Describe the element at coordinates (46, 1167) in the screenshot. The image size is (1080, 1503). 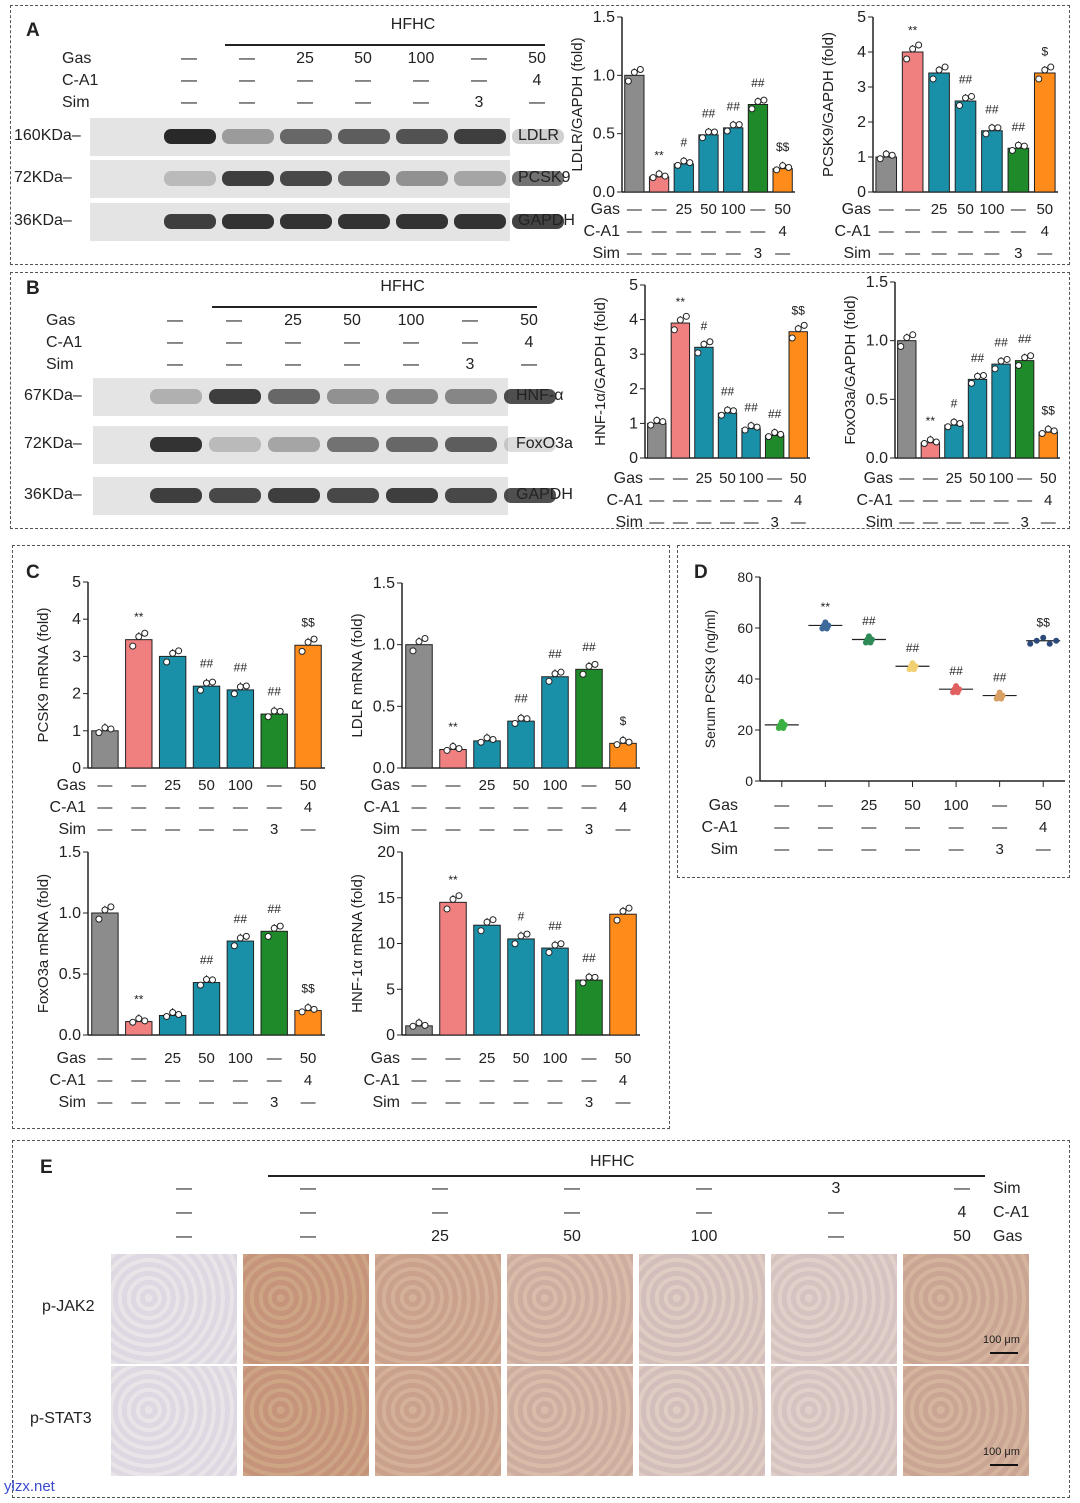
I see `panel-label-e: E` at that location.